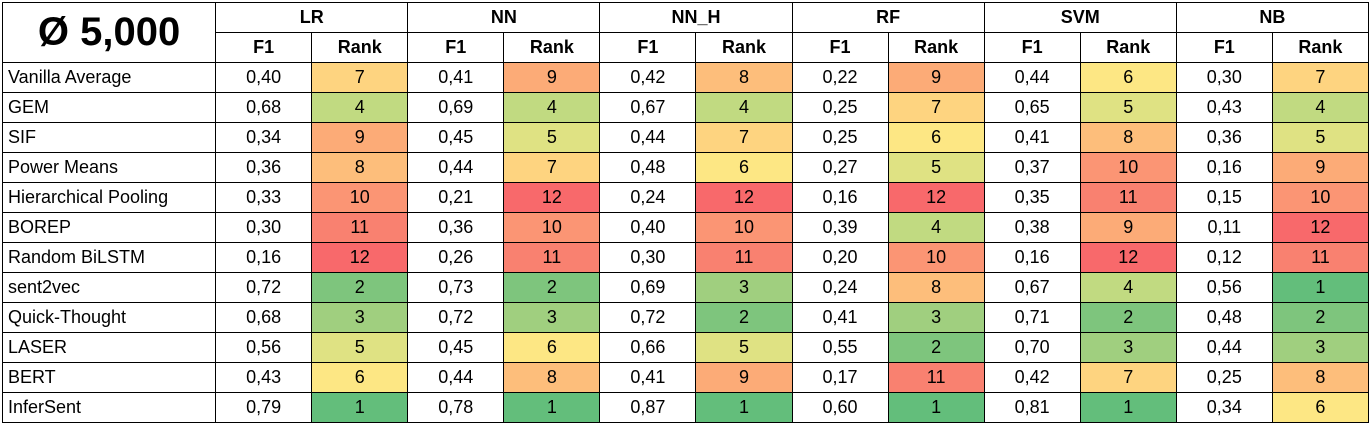 The image size is (1371, 434). What do you see at coordinates (840, 167) in the screenshot?
I see `f1-cell: 0,27` at bounding box center [840, 167].